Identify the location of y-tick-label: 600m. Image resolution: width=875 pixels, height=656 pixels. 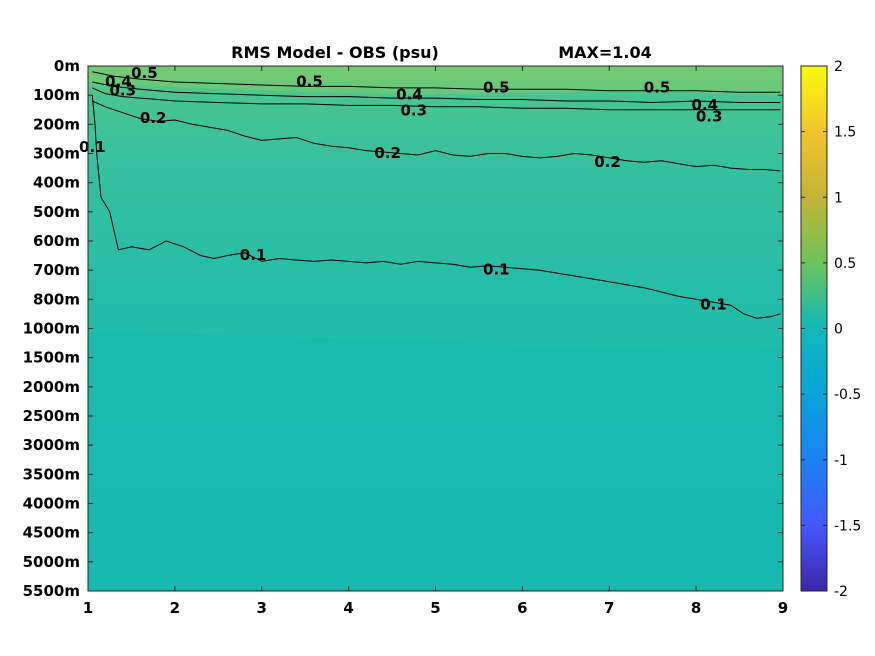
(56, 241).